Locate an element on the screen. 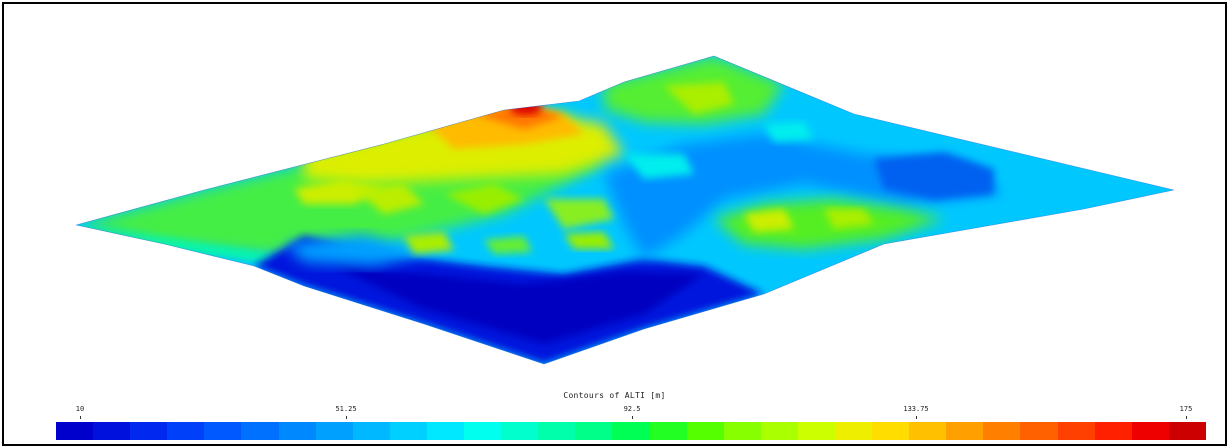 This screenshot has width=1229, height=448. colorbar-tick-label: 10 is located at coordinates (80, 409).